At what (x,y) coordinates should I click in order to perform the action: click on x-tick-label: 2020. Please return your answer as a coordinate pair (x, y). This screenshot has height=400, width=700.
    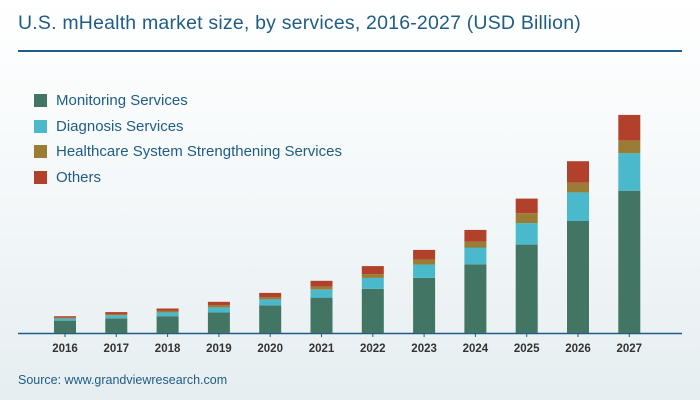
    Looking at the image, I should click on (270, 349).